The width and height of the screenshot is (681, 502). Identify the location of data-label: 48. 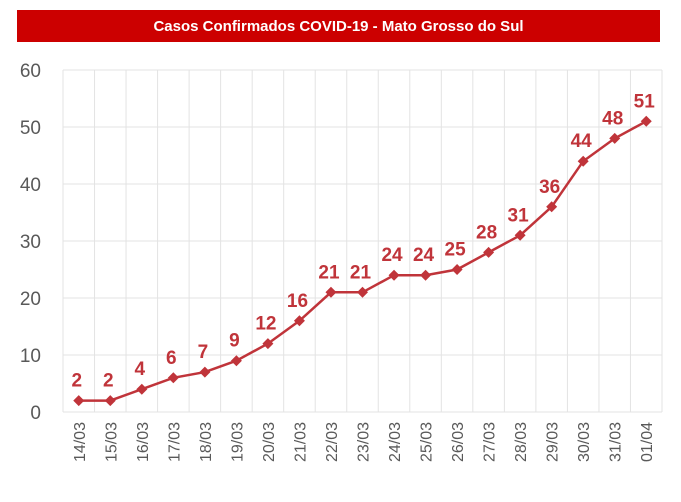
(612, 118).